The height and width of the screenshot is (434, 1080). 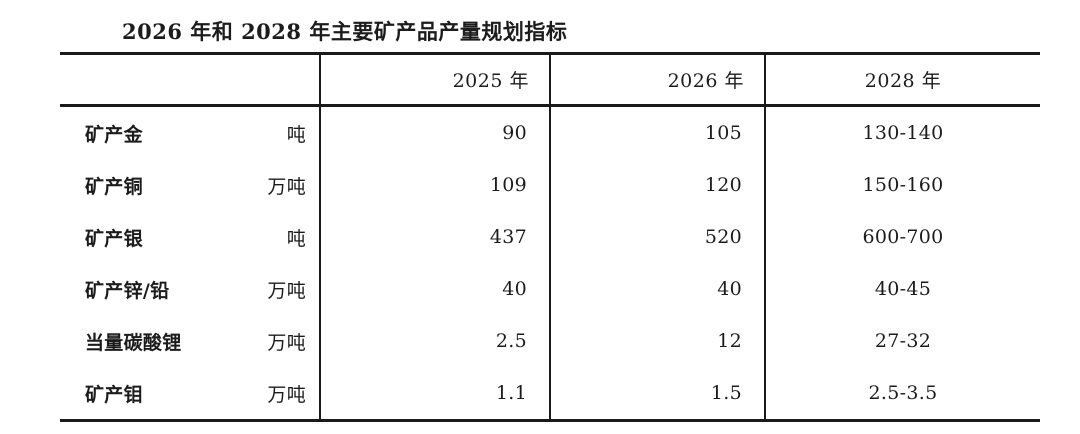 I want to click on cell-2026-value: 120, so click(x=658, y=185).